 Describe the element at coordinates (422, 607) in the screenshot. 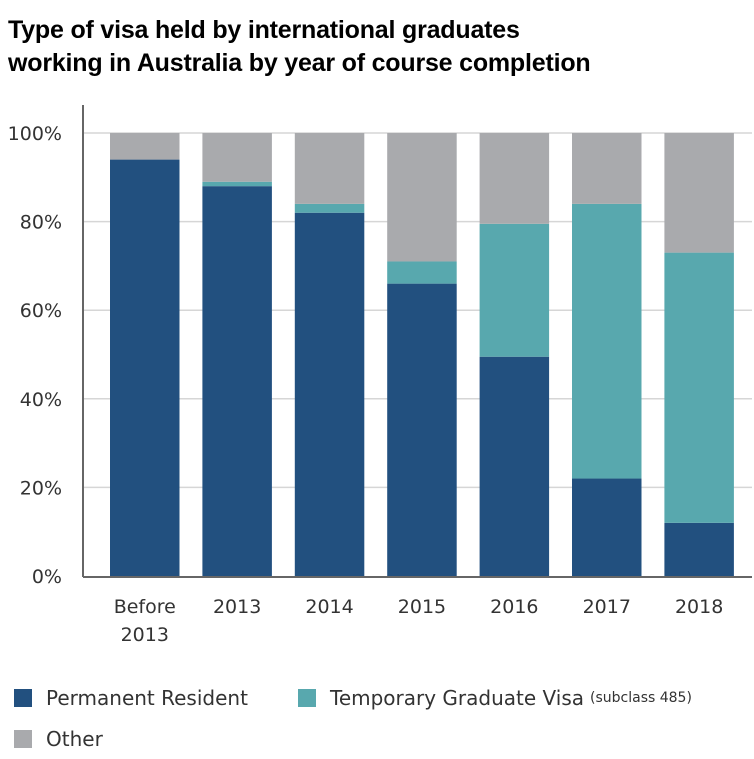

I see `x-tick-label: 2015` at that location.